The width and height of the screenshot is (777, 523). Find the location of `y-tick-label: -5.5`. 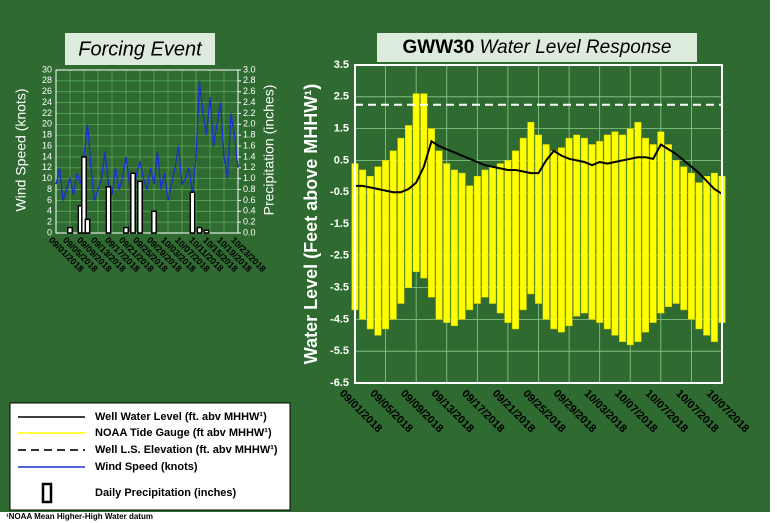

y-tick-label: -5.5 is located at coordinates (339, 351).